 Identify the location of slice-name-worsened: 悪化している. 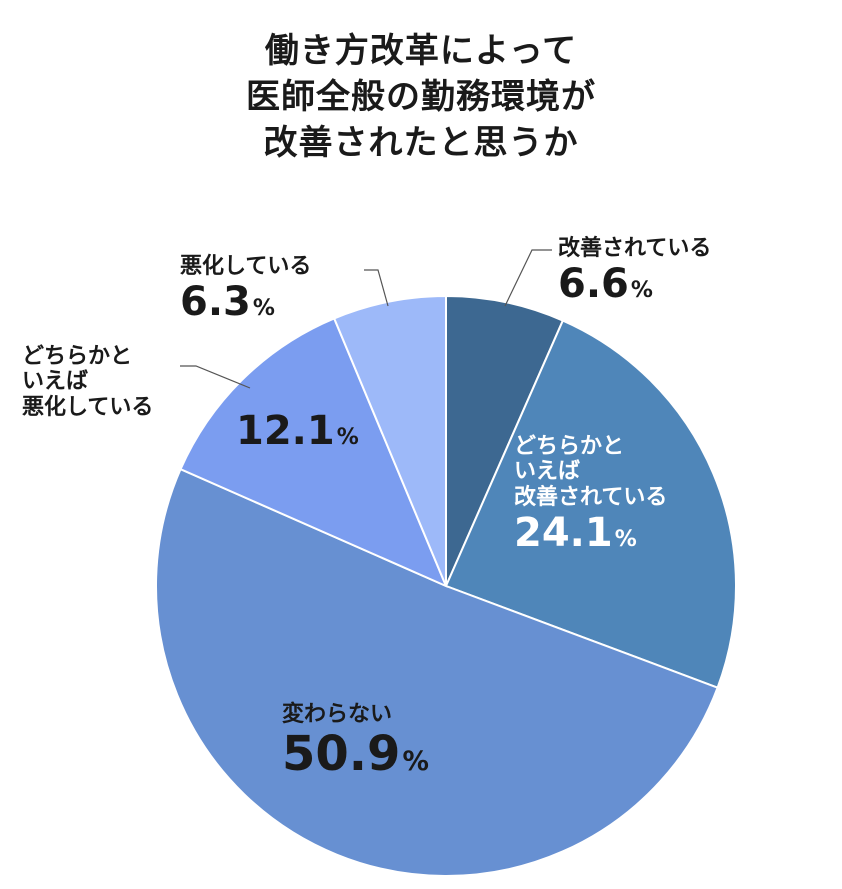
(246, 266).